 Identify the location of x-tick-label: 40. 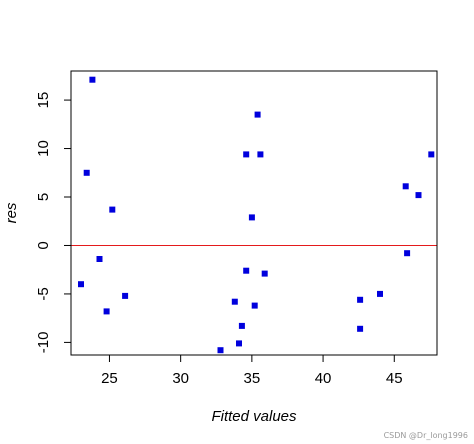
(323, 378).